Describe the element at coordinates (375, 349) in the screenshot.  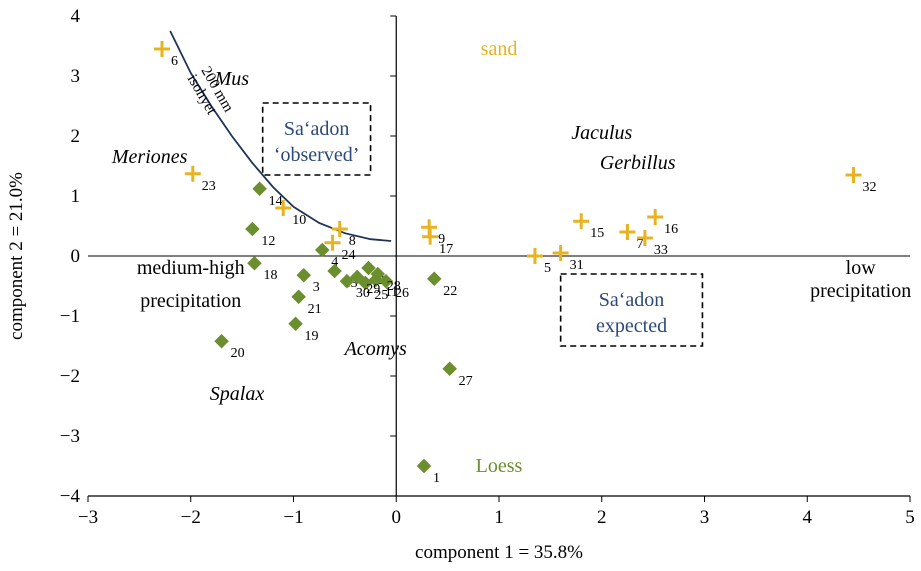
I see `annotation-text: Acomys` at that location.